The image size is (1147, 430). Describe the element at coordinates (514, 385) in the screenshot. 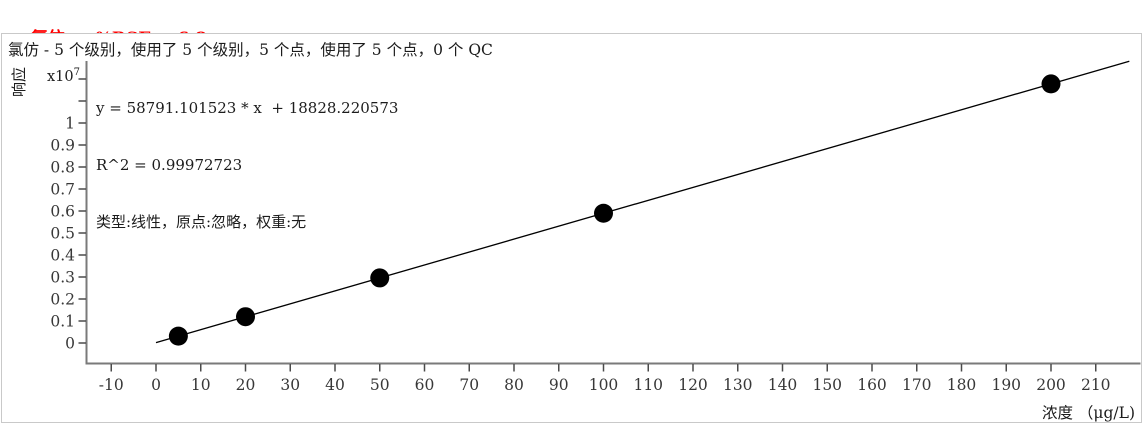

I see `x-tick-label: 80` at that location.